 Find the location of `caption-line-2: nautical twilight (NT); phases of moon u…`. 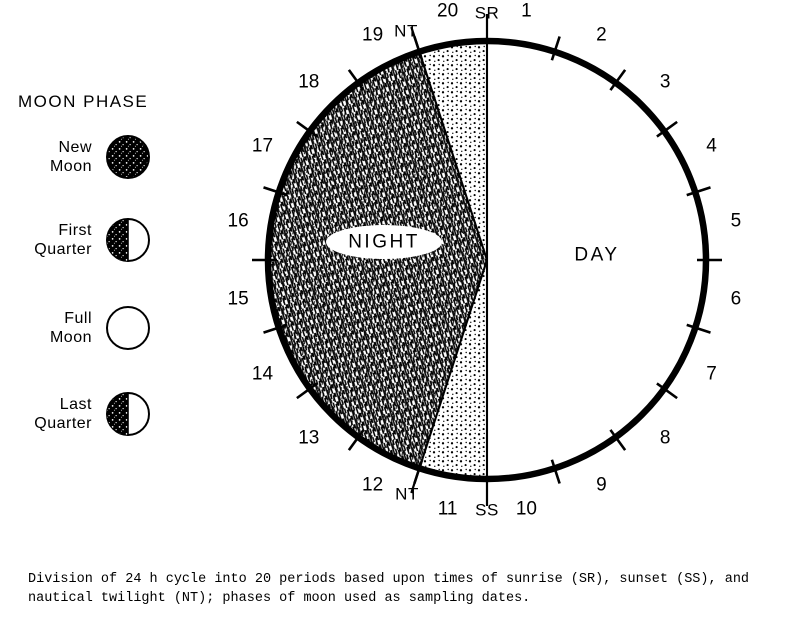

caption-line-2: nautical twilight (NT); phases of moon u… is located at coordinates (279, 598).